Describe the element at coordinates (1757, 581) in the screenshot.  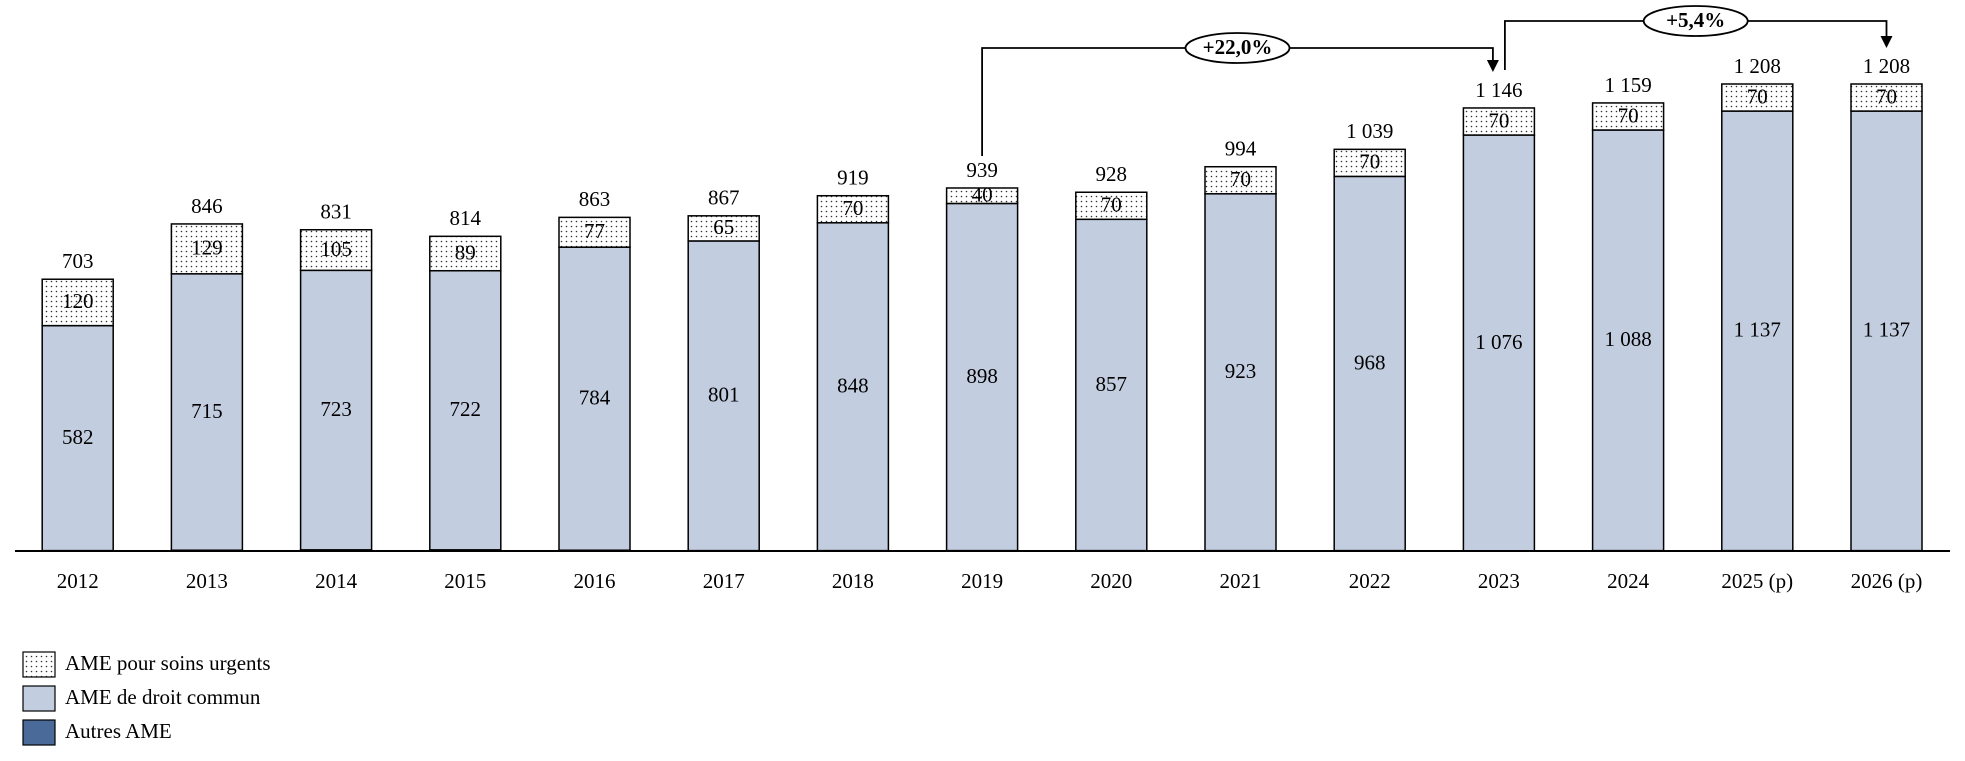
I see `x-tick-label: 2025 (p)` at that location.